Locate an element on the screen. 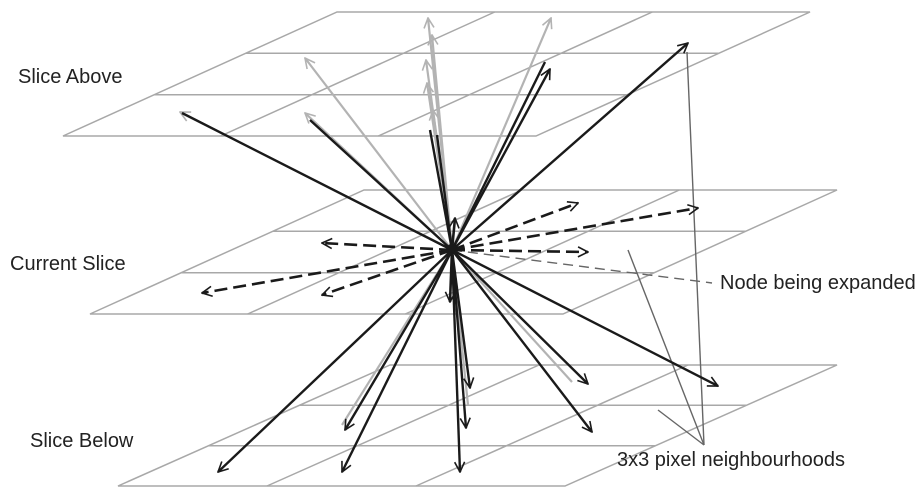 This screenshot has height=489, width=921. node-being-expanded is located at coordinates (452, 248).